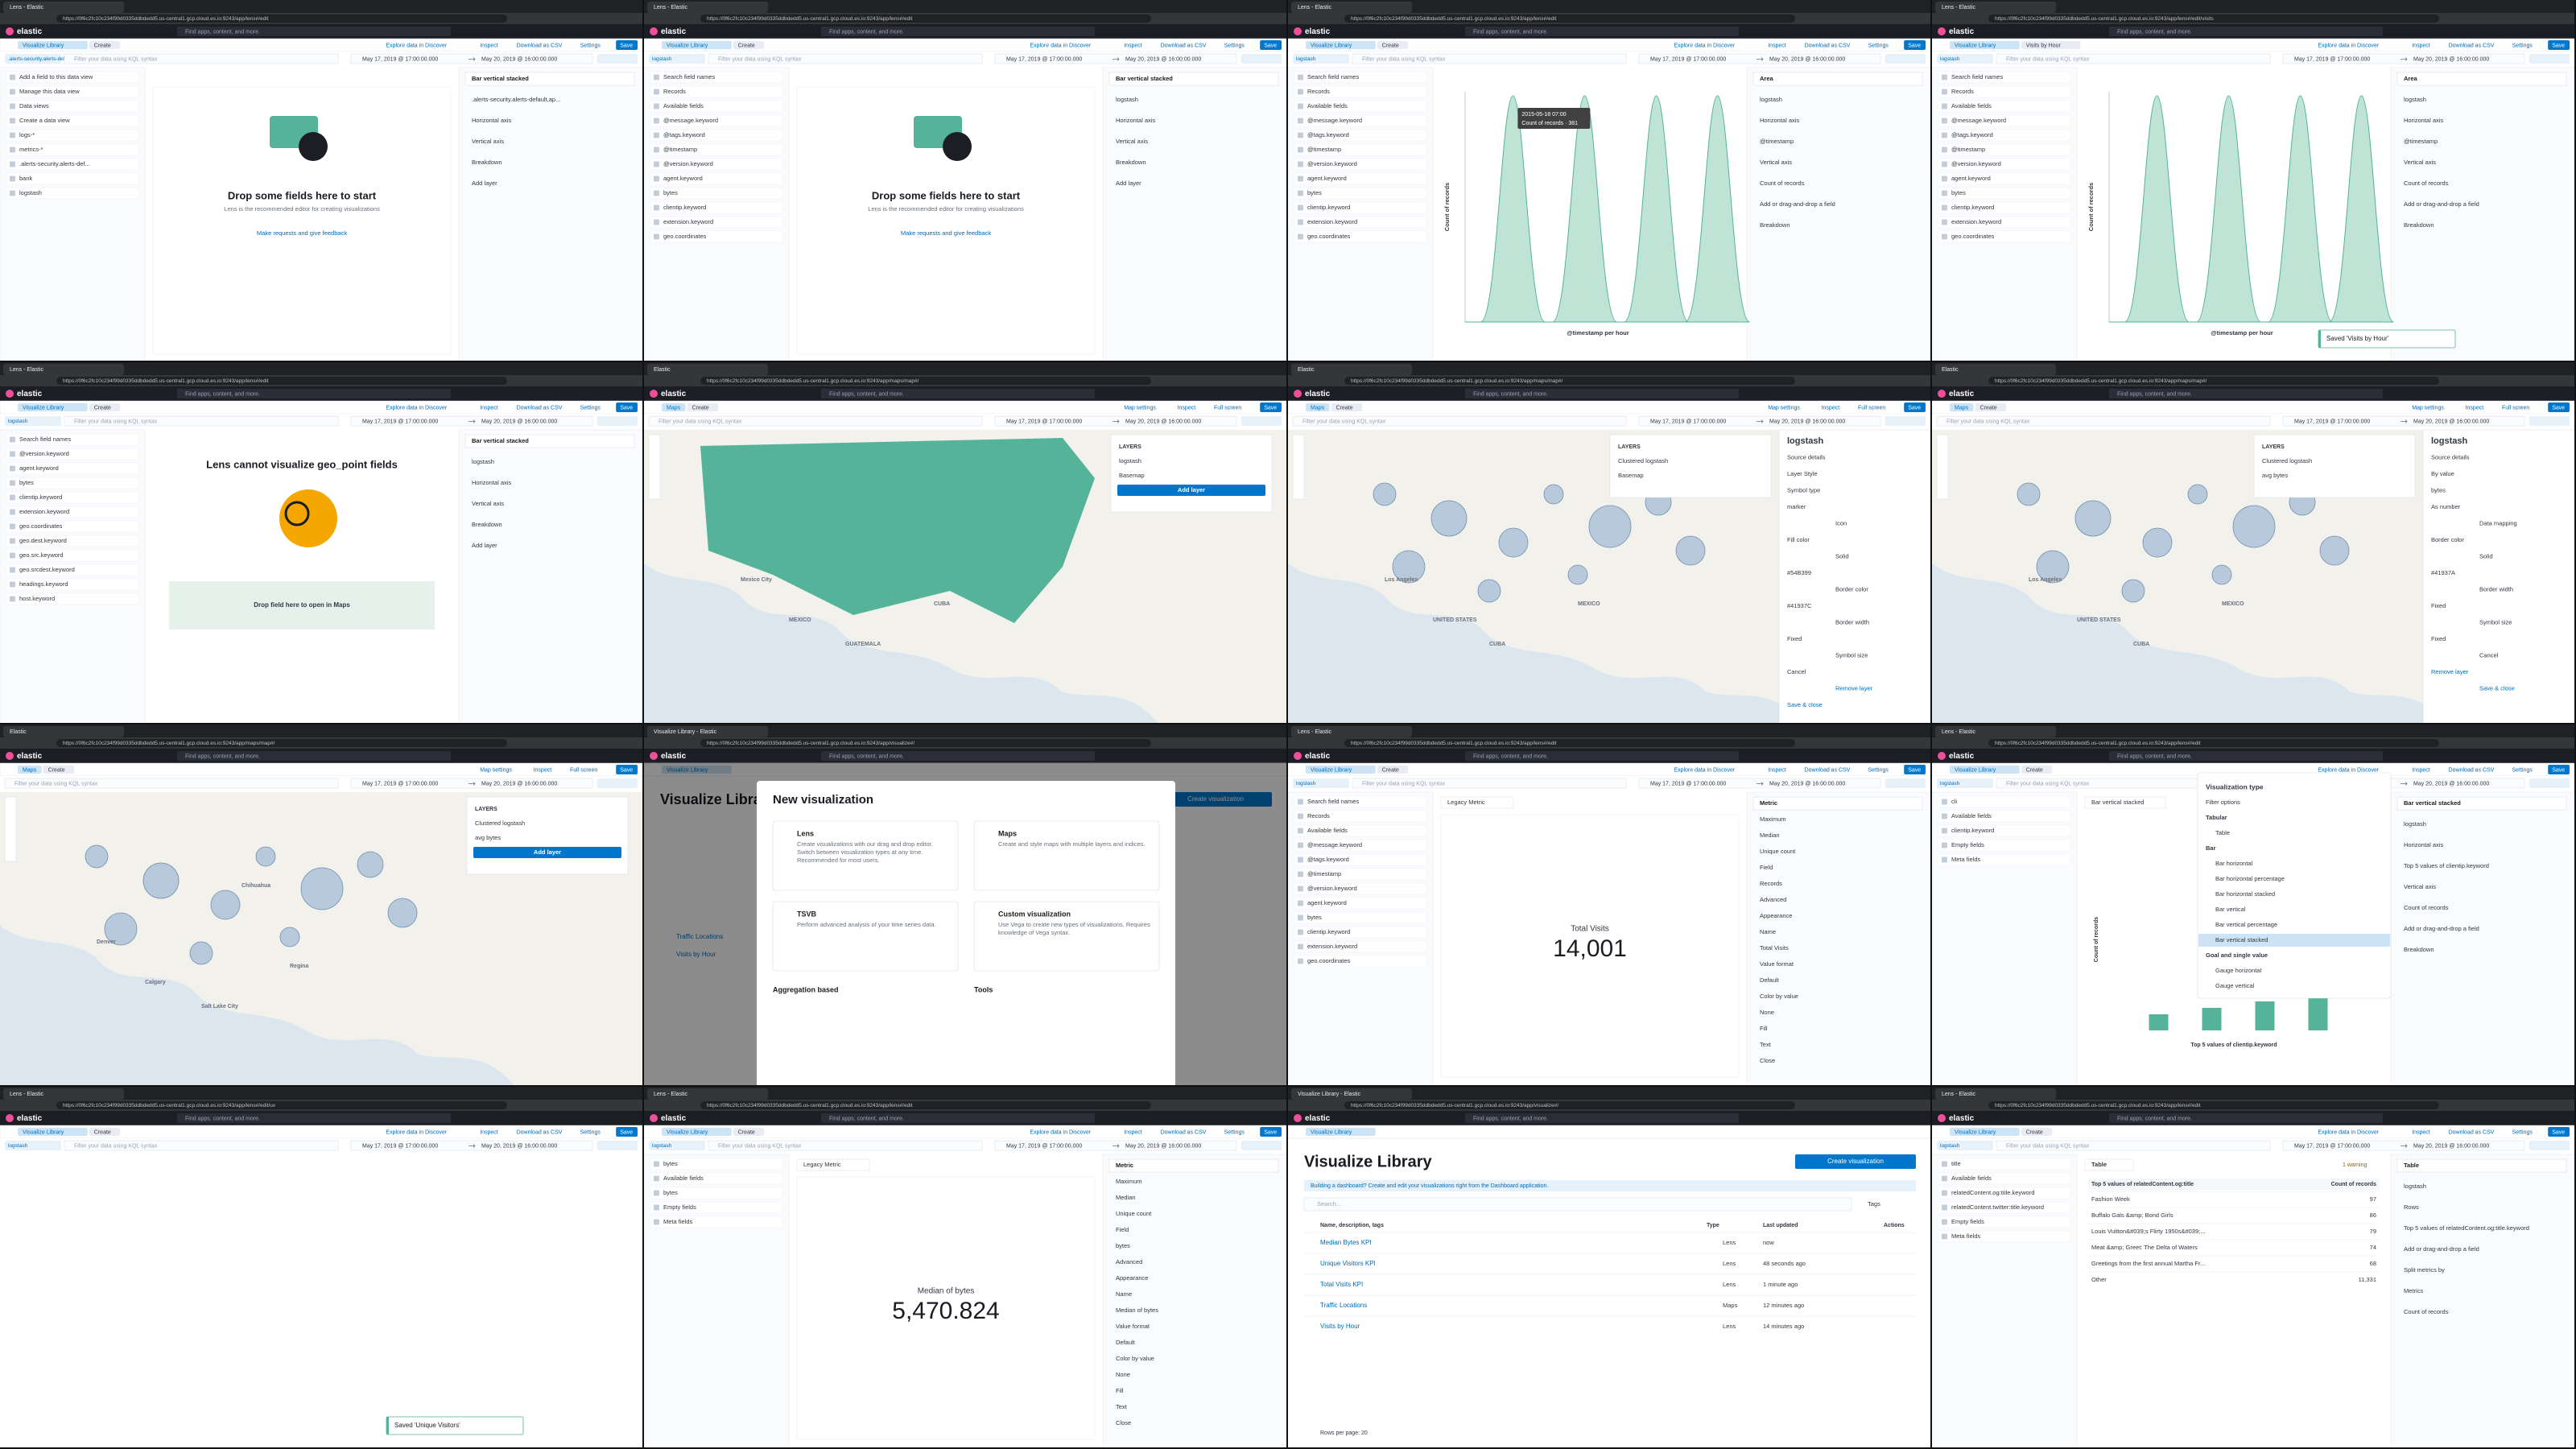 This screenshot has height=1449, width=2576. Describe the element at coordinates (302, 233) in the screenshot. I see `feedback-link: Make requests and give feedback` at that location.